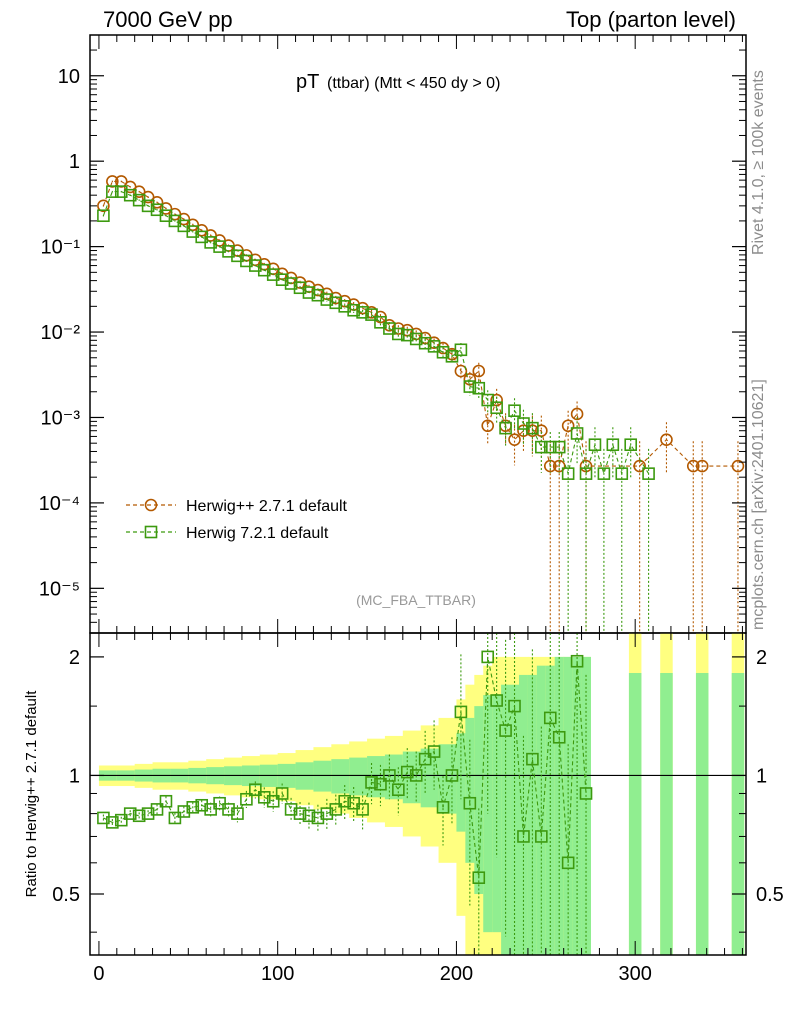  I want to click on x-tick-label: 300, so click(634, 974).